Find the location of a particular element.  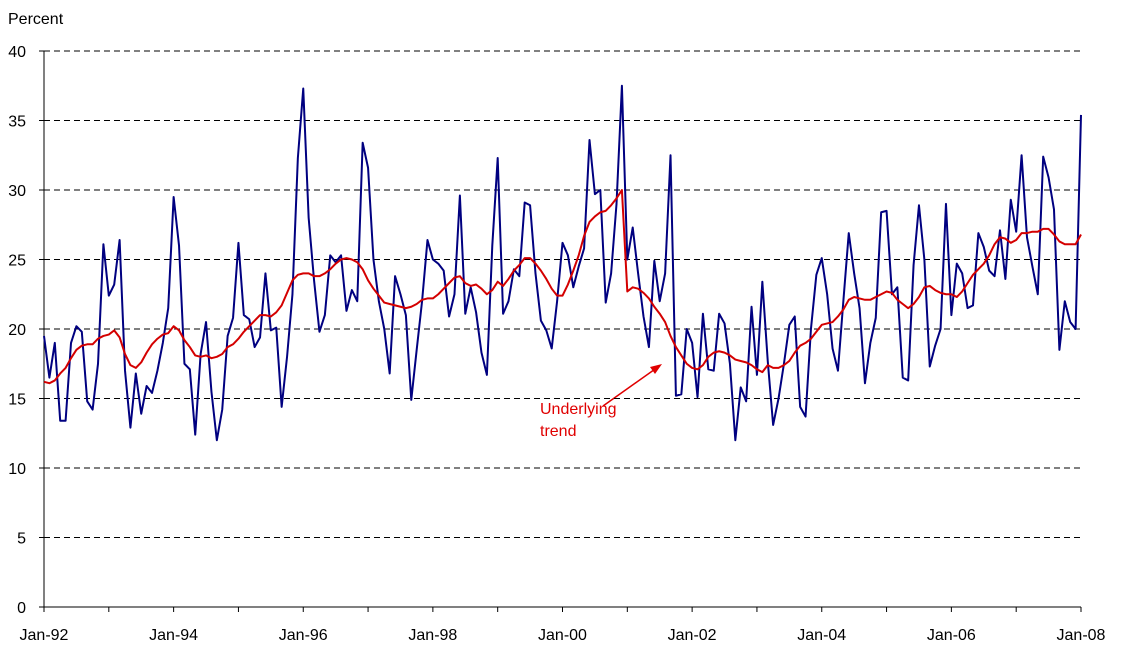

x-tick-label: Jan-92 is located at coordinates (44, 635).